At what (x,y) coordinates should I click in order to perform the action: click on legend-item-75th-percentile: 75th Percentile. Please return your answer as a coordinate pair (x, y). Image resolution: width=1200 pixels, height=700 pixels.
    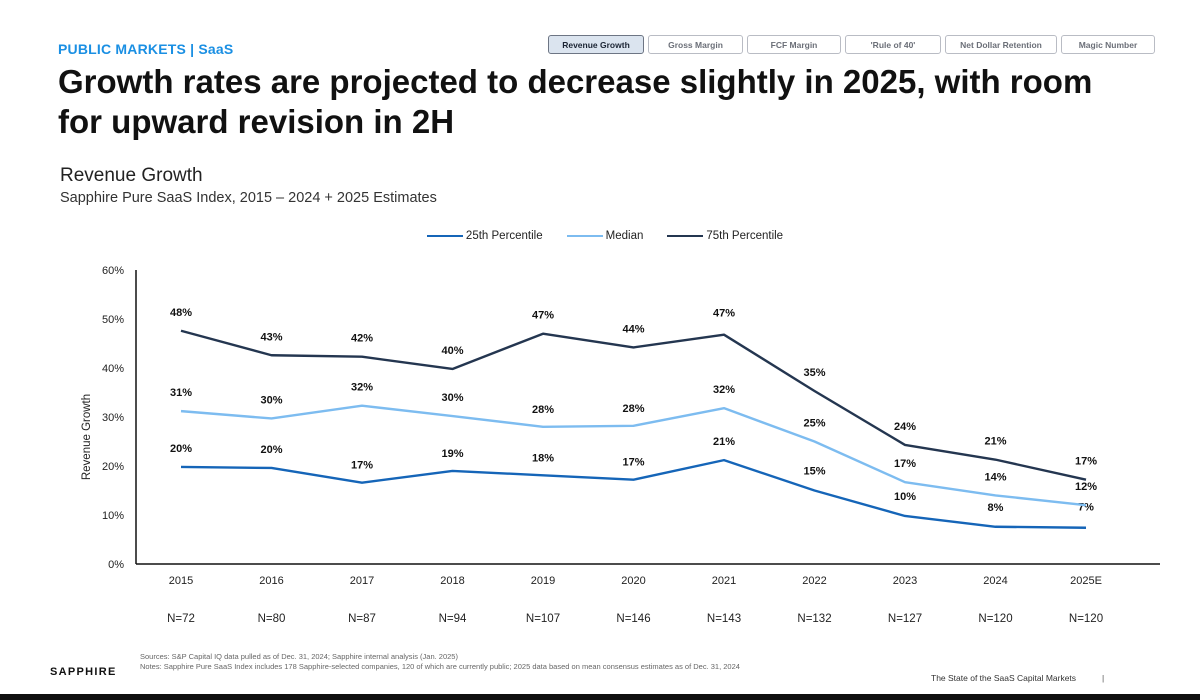
    Looking at the image, I should click on (725, 236).